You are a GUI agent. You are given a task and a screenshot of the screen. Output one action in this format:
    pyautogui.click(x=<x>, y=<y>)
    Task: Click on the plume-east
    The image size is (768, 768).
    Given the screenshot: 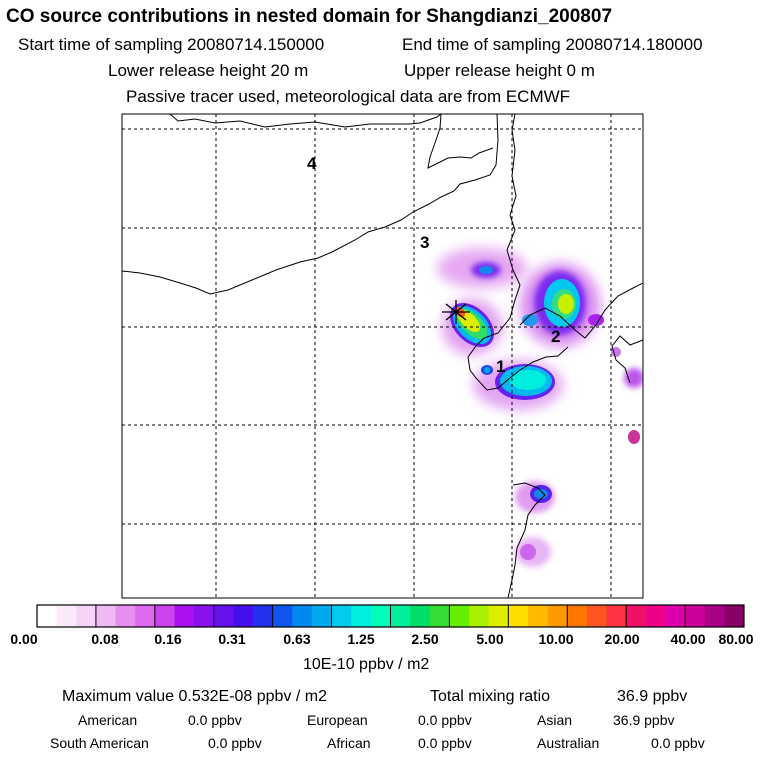 What is the action you would take?
    pyautogui.click(x=627, y=395)
    